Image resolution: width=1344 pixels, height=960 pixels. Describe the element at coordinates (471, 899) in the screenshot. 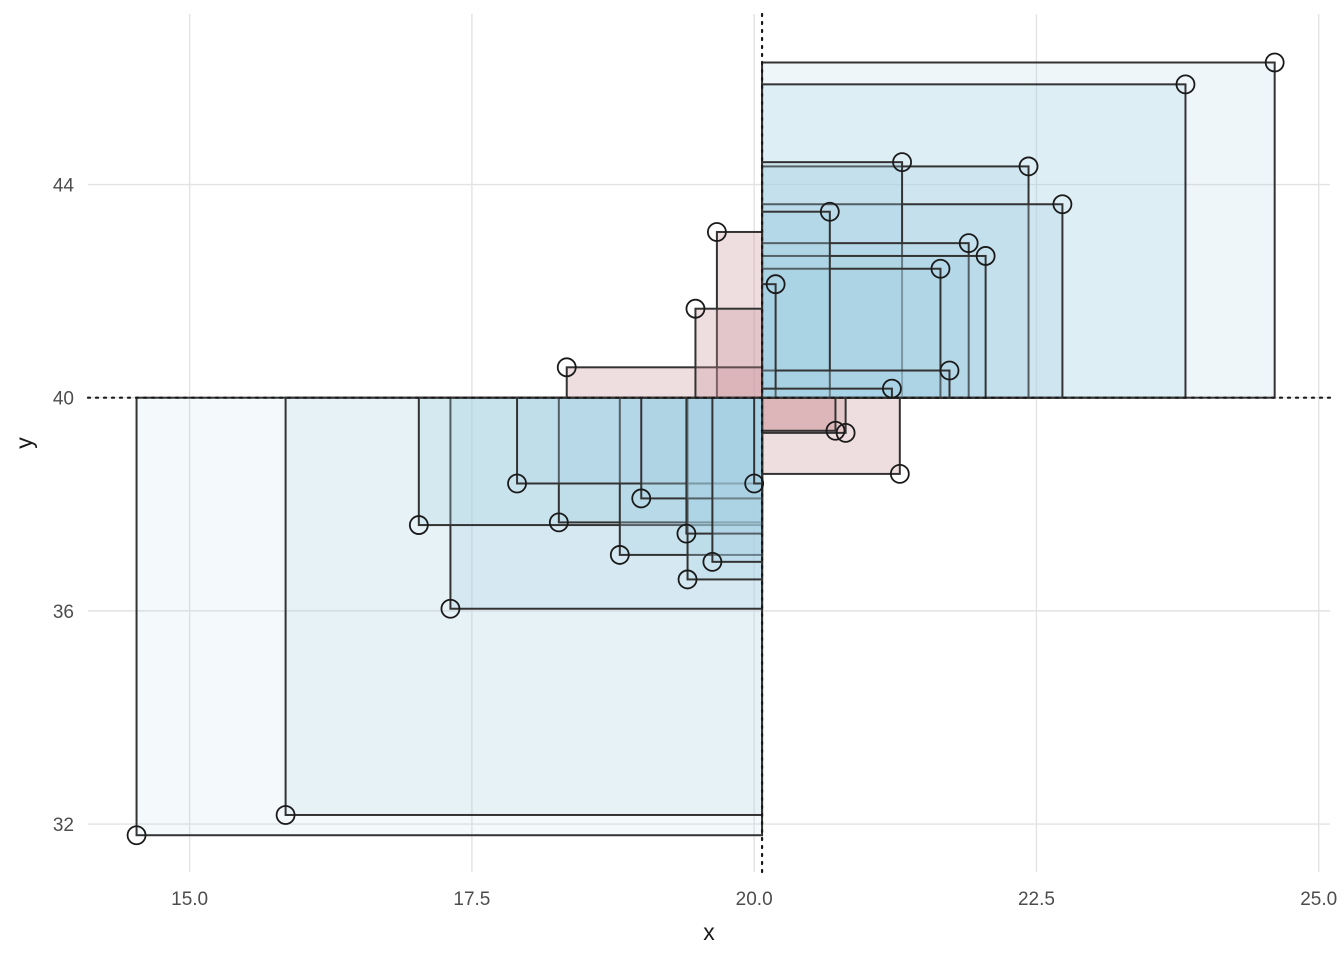

I see `x-tick-label: 17.5` at that location.